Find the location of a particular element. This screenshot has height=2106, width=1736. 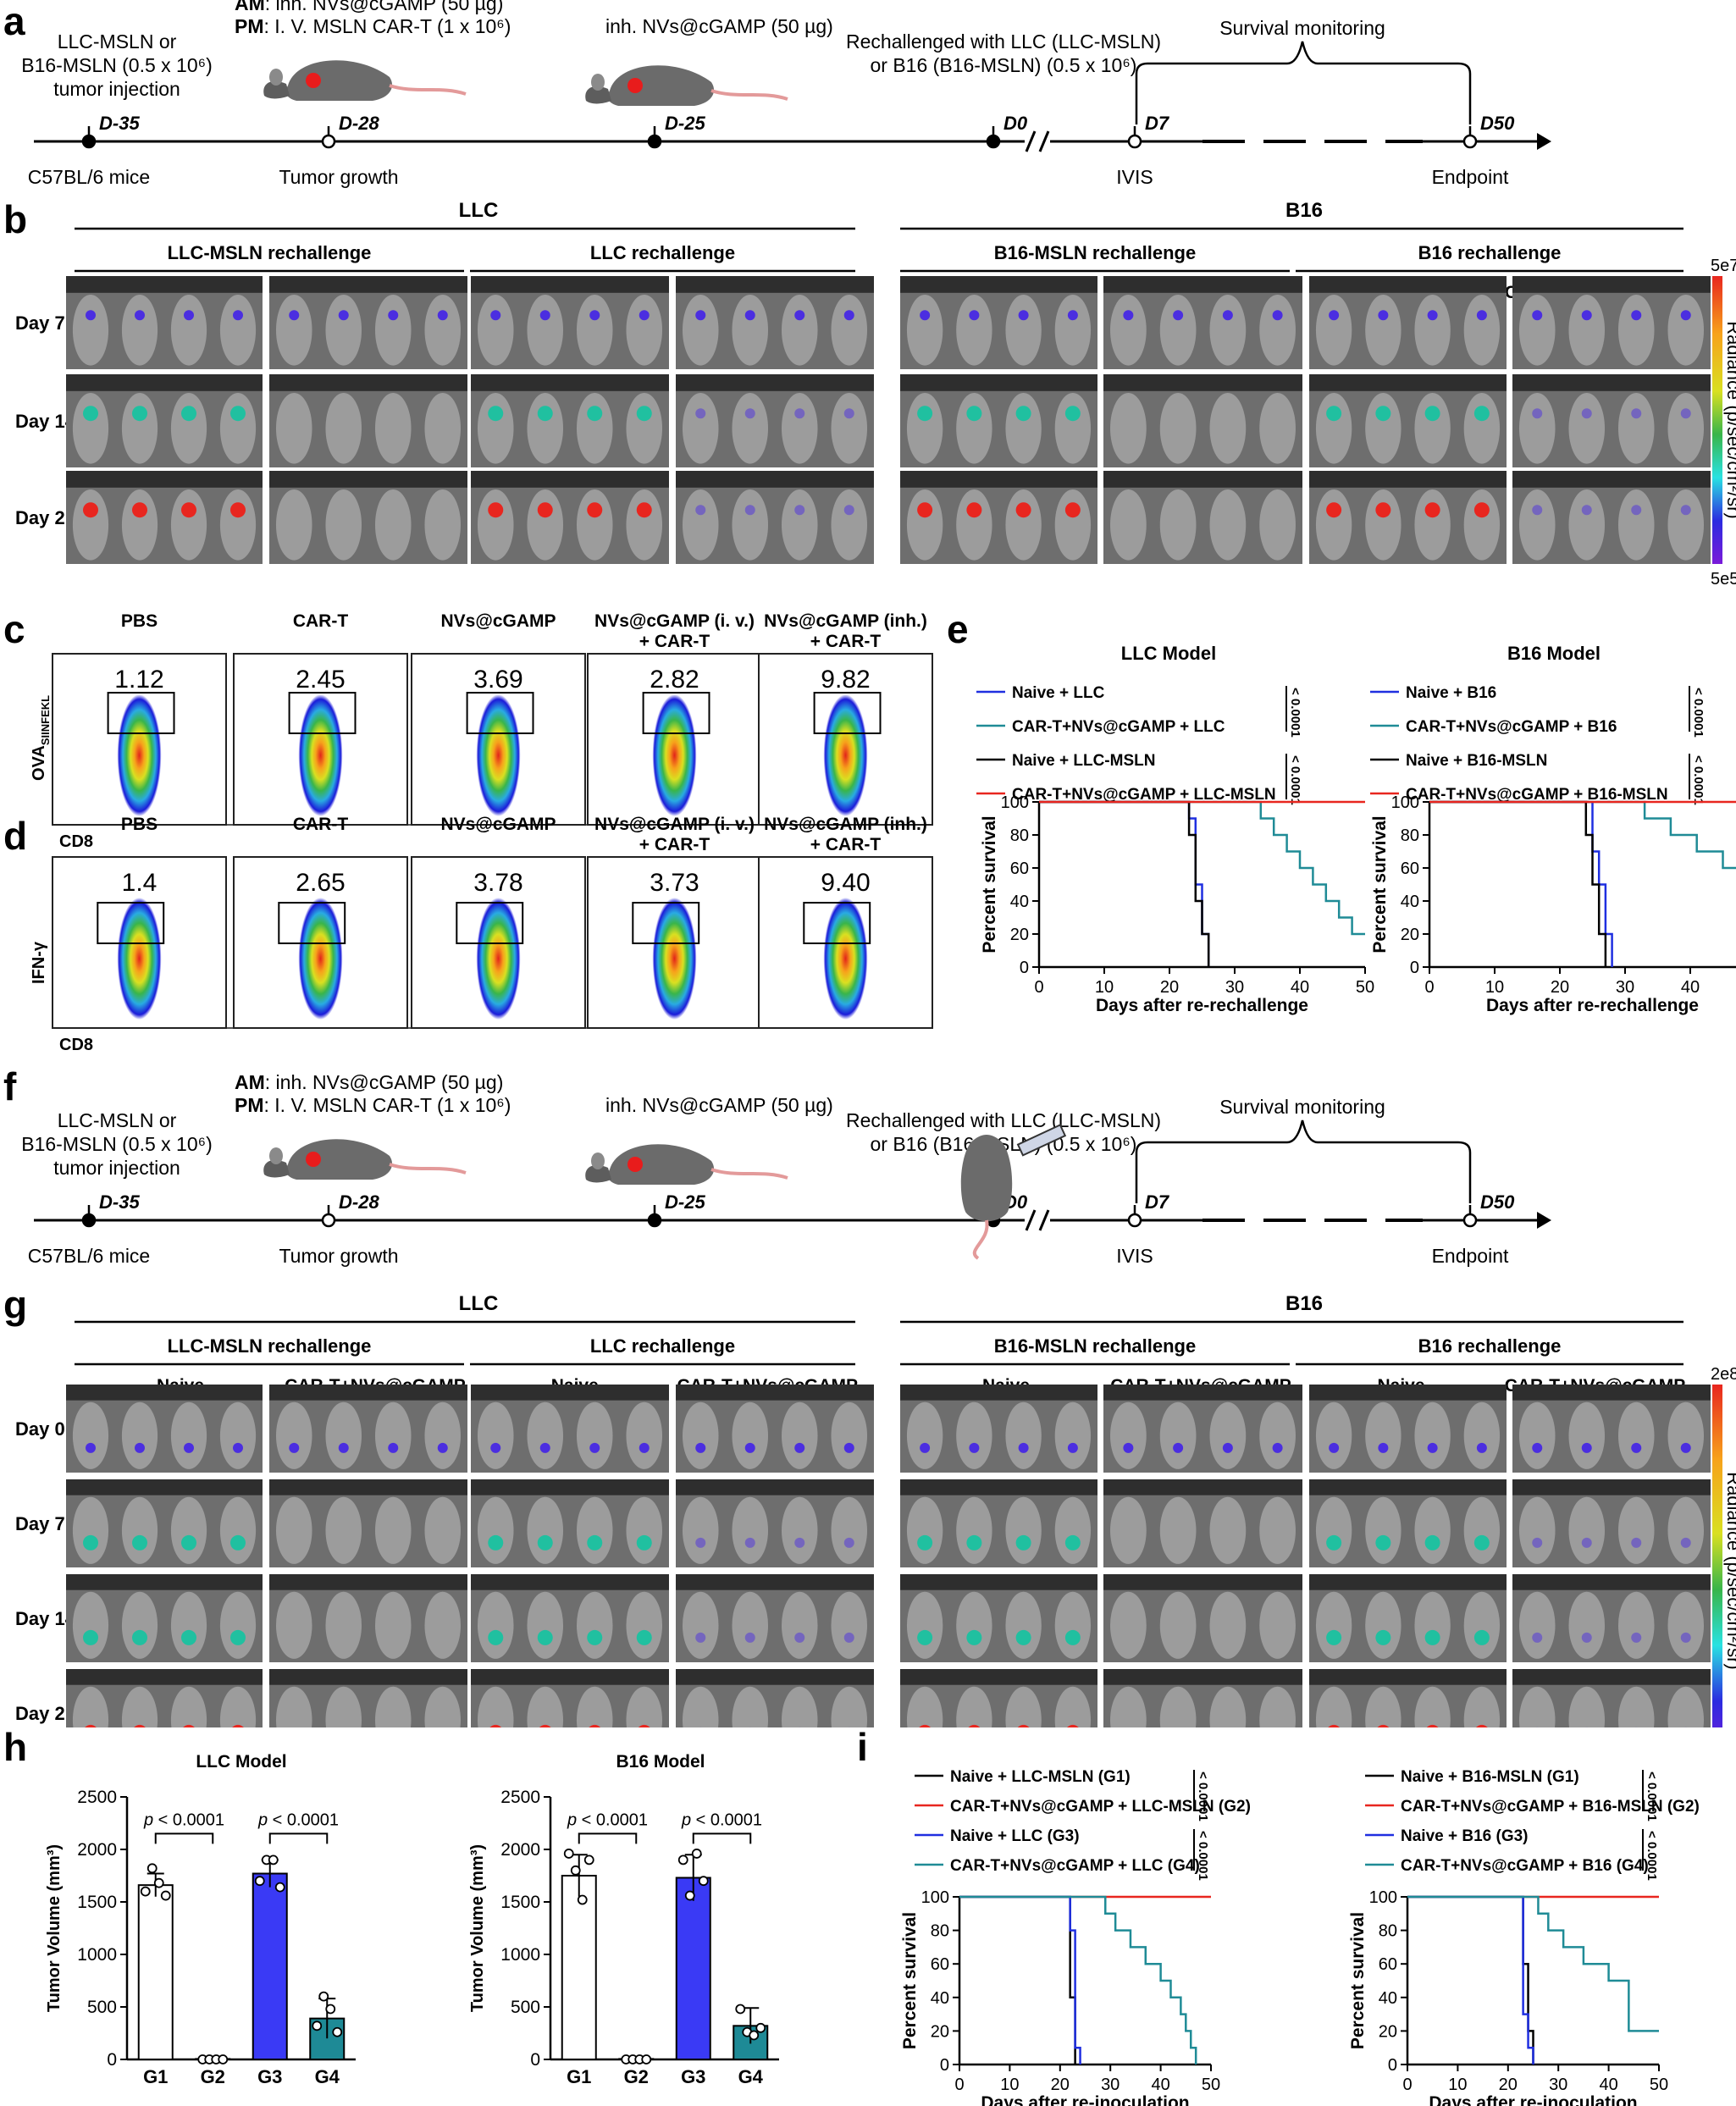

y-axis-label: Percent survival is located at coordinates (989, 884).